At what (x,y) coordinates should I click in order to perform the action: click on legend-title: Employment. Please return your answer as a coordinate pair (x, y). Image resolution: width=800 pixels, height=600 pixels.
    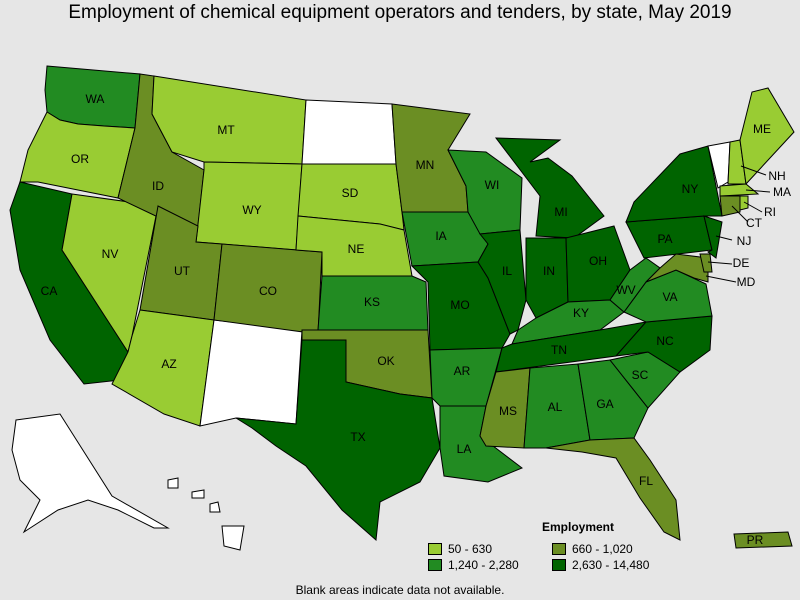
    Looking at the image, I should click on (577, 527).